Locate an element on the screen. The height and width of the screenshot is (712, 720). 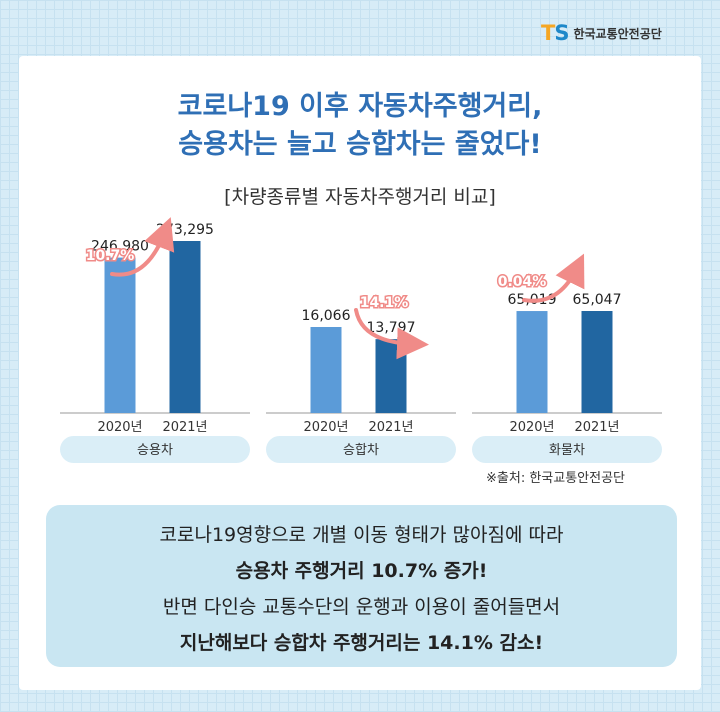
bar-승합차-2020년 is located at coordinates (326, 370).